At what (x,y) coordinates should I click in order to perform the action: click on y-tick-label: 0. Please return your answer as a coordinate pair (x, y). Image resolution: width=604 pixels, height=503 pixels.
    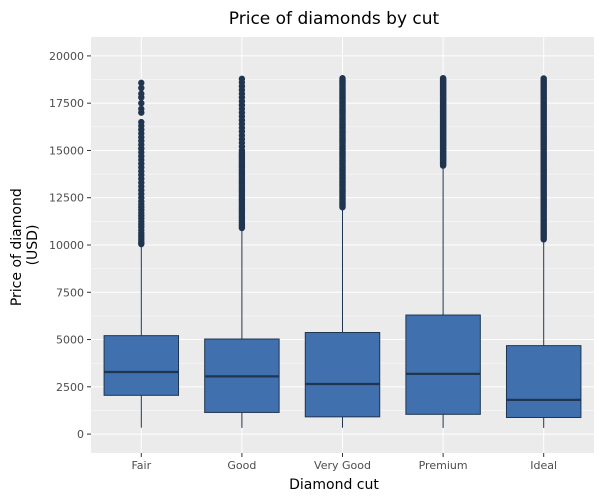
    Looking at the image, I should click on (80, 434).